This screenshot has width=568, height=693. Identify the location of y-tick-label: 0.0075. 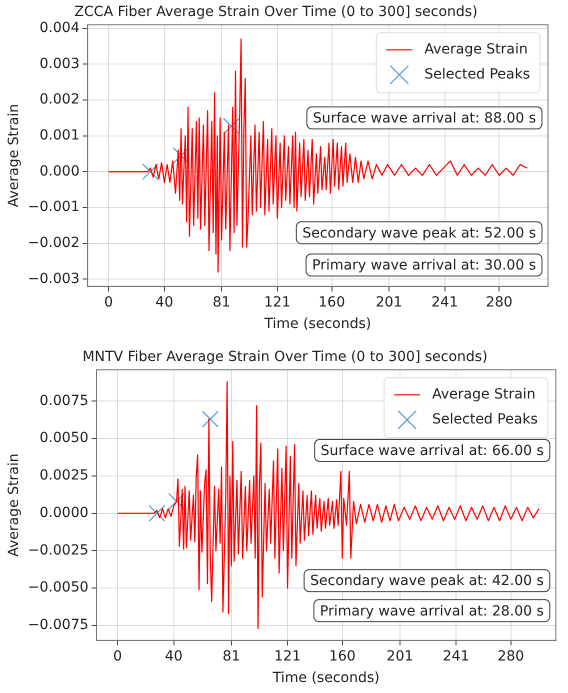
(64, 400).